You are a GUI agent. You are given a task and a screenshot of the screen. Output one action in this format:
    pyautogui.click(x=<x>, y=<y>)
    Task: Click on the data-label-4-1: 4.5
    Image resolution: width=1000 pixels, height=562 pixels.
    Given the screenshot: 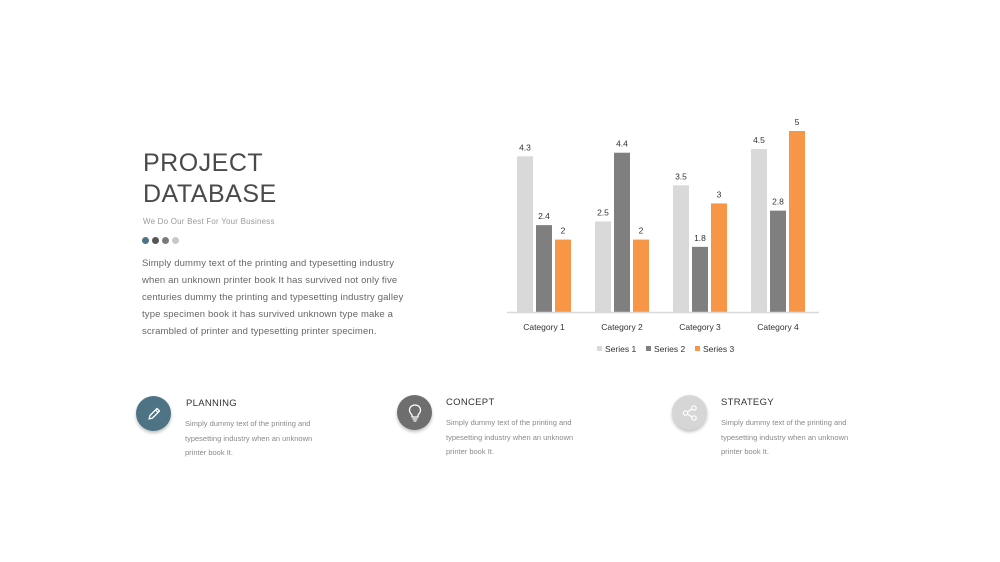 What is the action you would take?
    pyautogui.click(x=759, y=140)
    